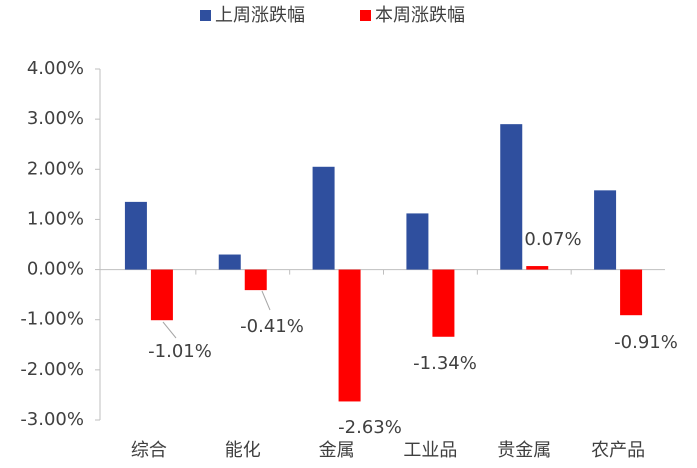  Describe the element at coordinates (52, 419) in the screenshot. I see `y-tick-label: -3.00%` at that location.